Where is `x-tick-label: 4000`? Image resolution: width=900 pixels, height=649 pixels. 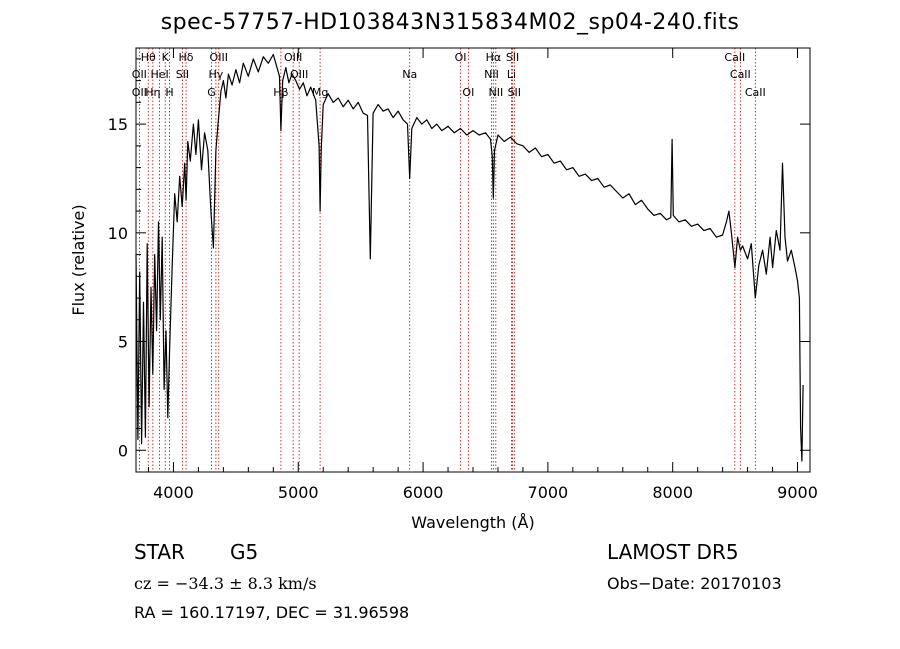 x-tick-label: 4000 is located at coordinates (173, 492).